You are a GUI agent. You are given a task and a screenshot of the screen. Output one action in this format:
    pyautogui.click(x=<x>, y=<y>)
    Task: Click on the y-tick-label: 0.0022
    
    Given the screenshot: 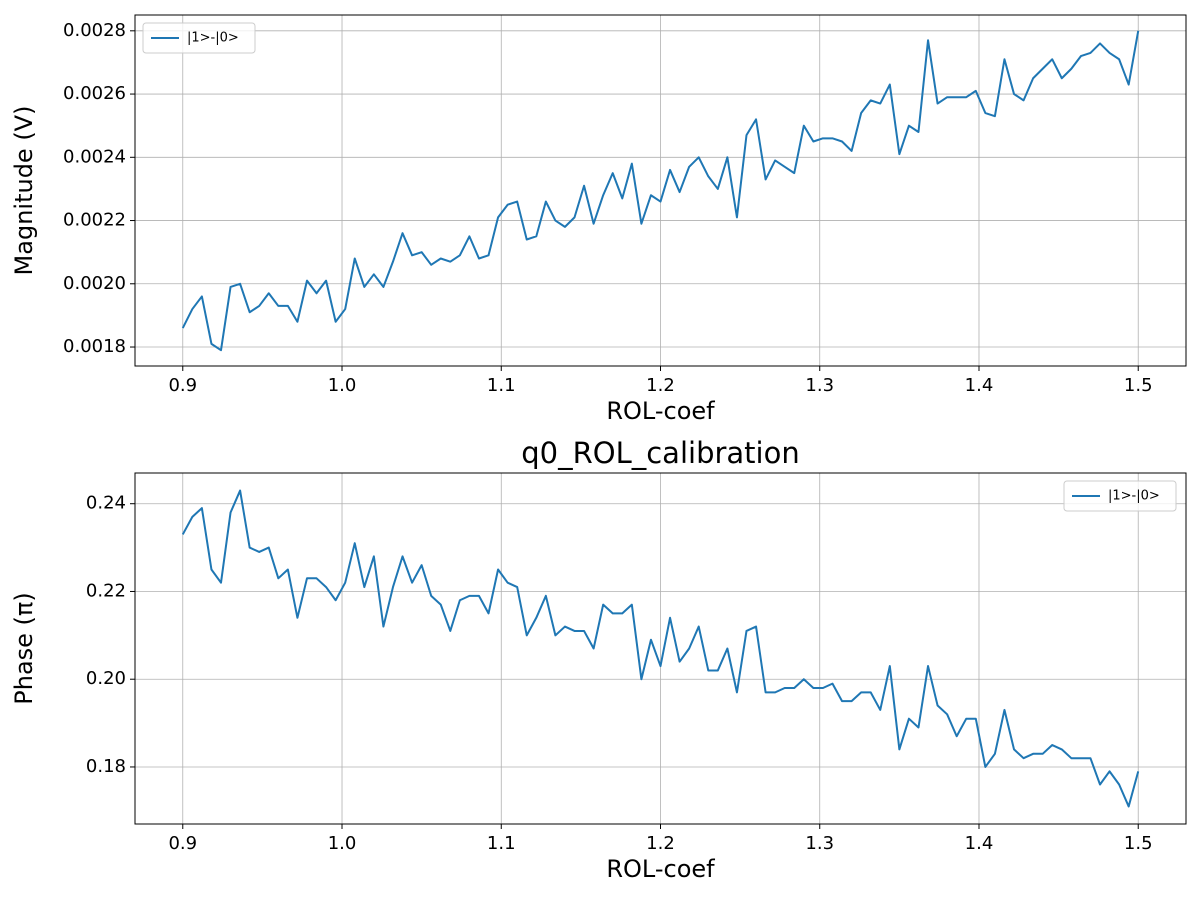 What is the action you would take?
    pyautogui.click(x=94, y=220)
    